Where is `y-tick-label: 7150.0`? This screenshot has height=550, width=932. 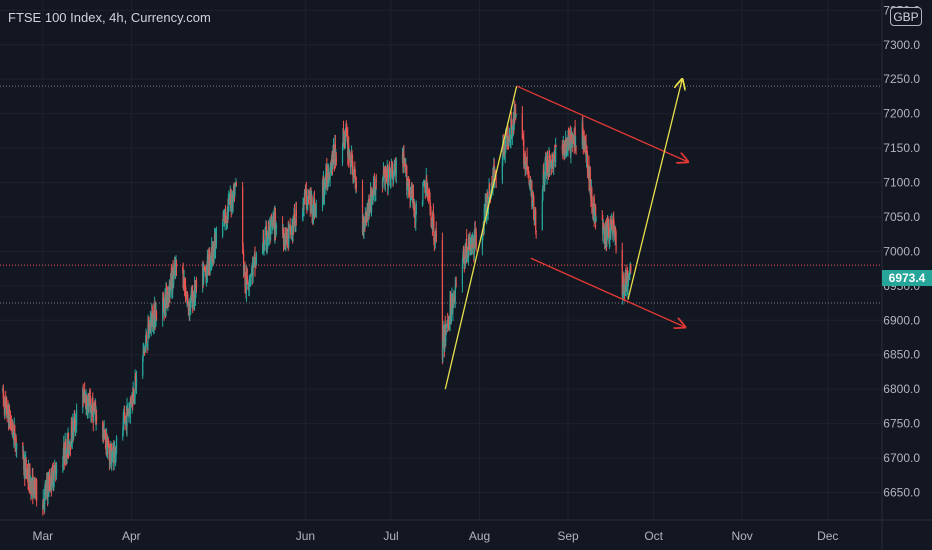
y-tick-label: 7150.0 is located at coordinates (901, 148).